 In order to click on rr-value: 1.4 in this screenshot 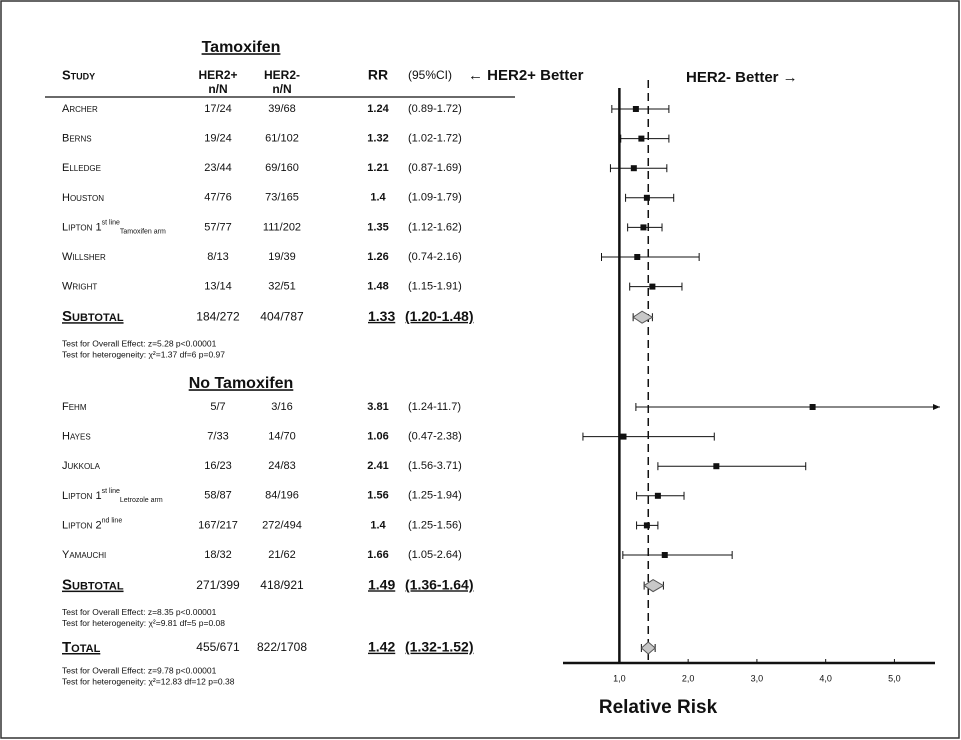, I will do `click(378, 525)`.